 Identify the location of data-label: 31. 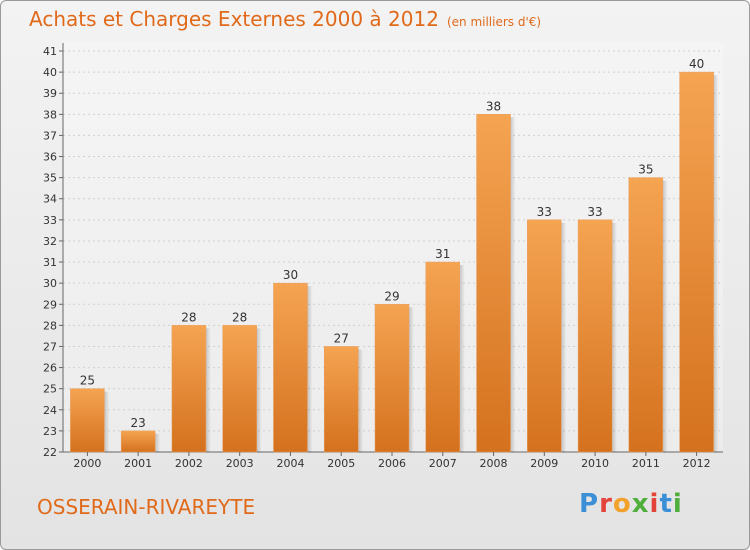
(442, 254).